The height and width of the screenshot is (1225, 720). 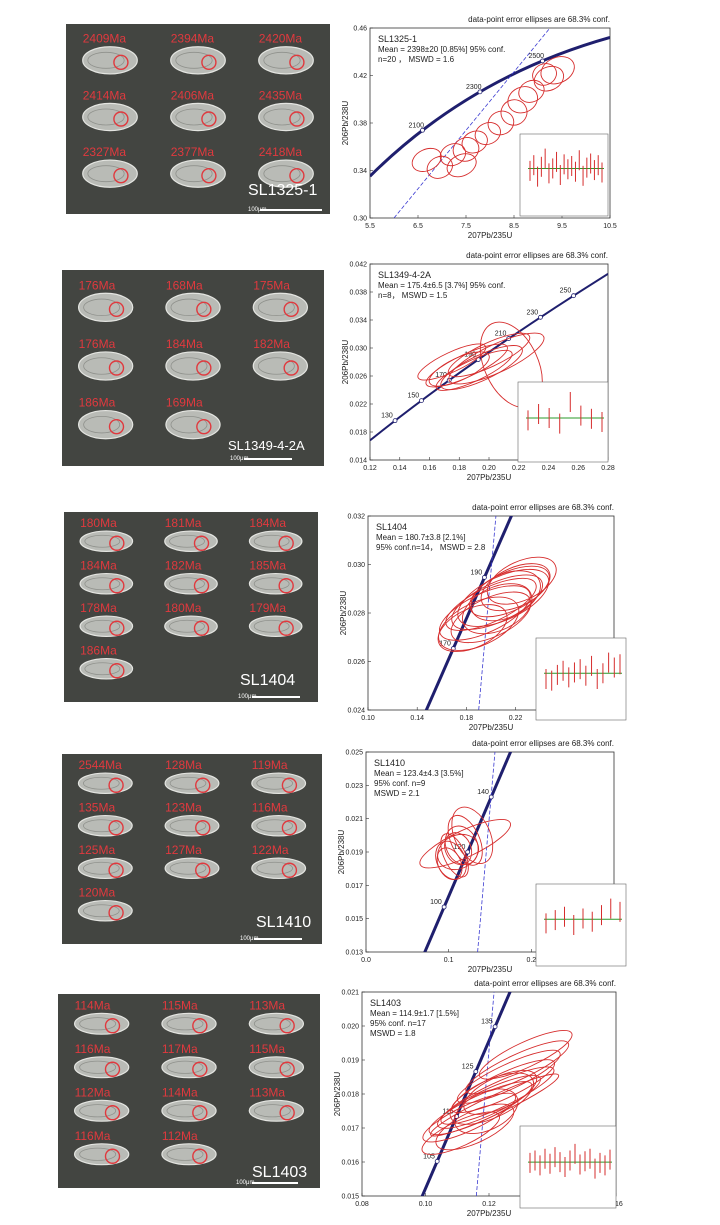 I want to click on zircon-grain: 2394Ma, so click(x=198, y=53).